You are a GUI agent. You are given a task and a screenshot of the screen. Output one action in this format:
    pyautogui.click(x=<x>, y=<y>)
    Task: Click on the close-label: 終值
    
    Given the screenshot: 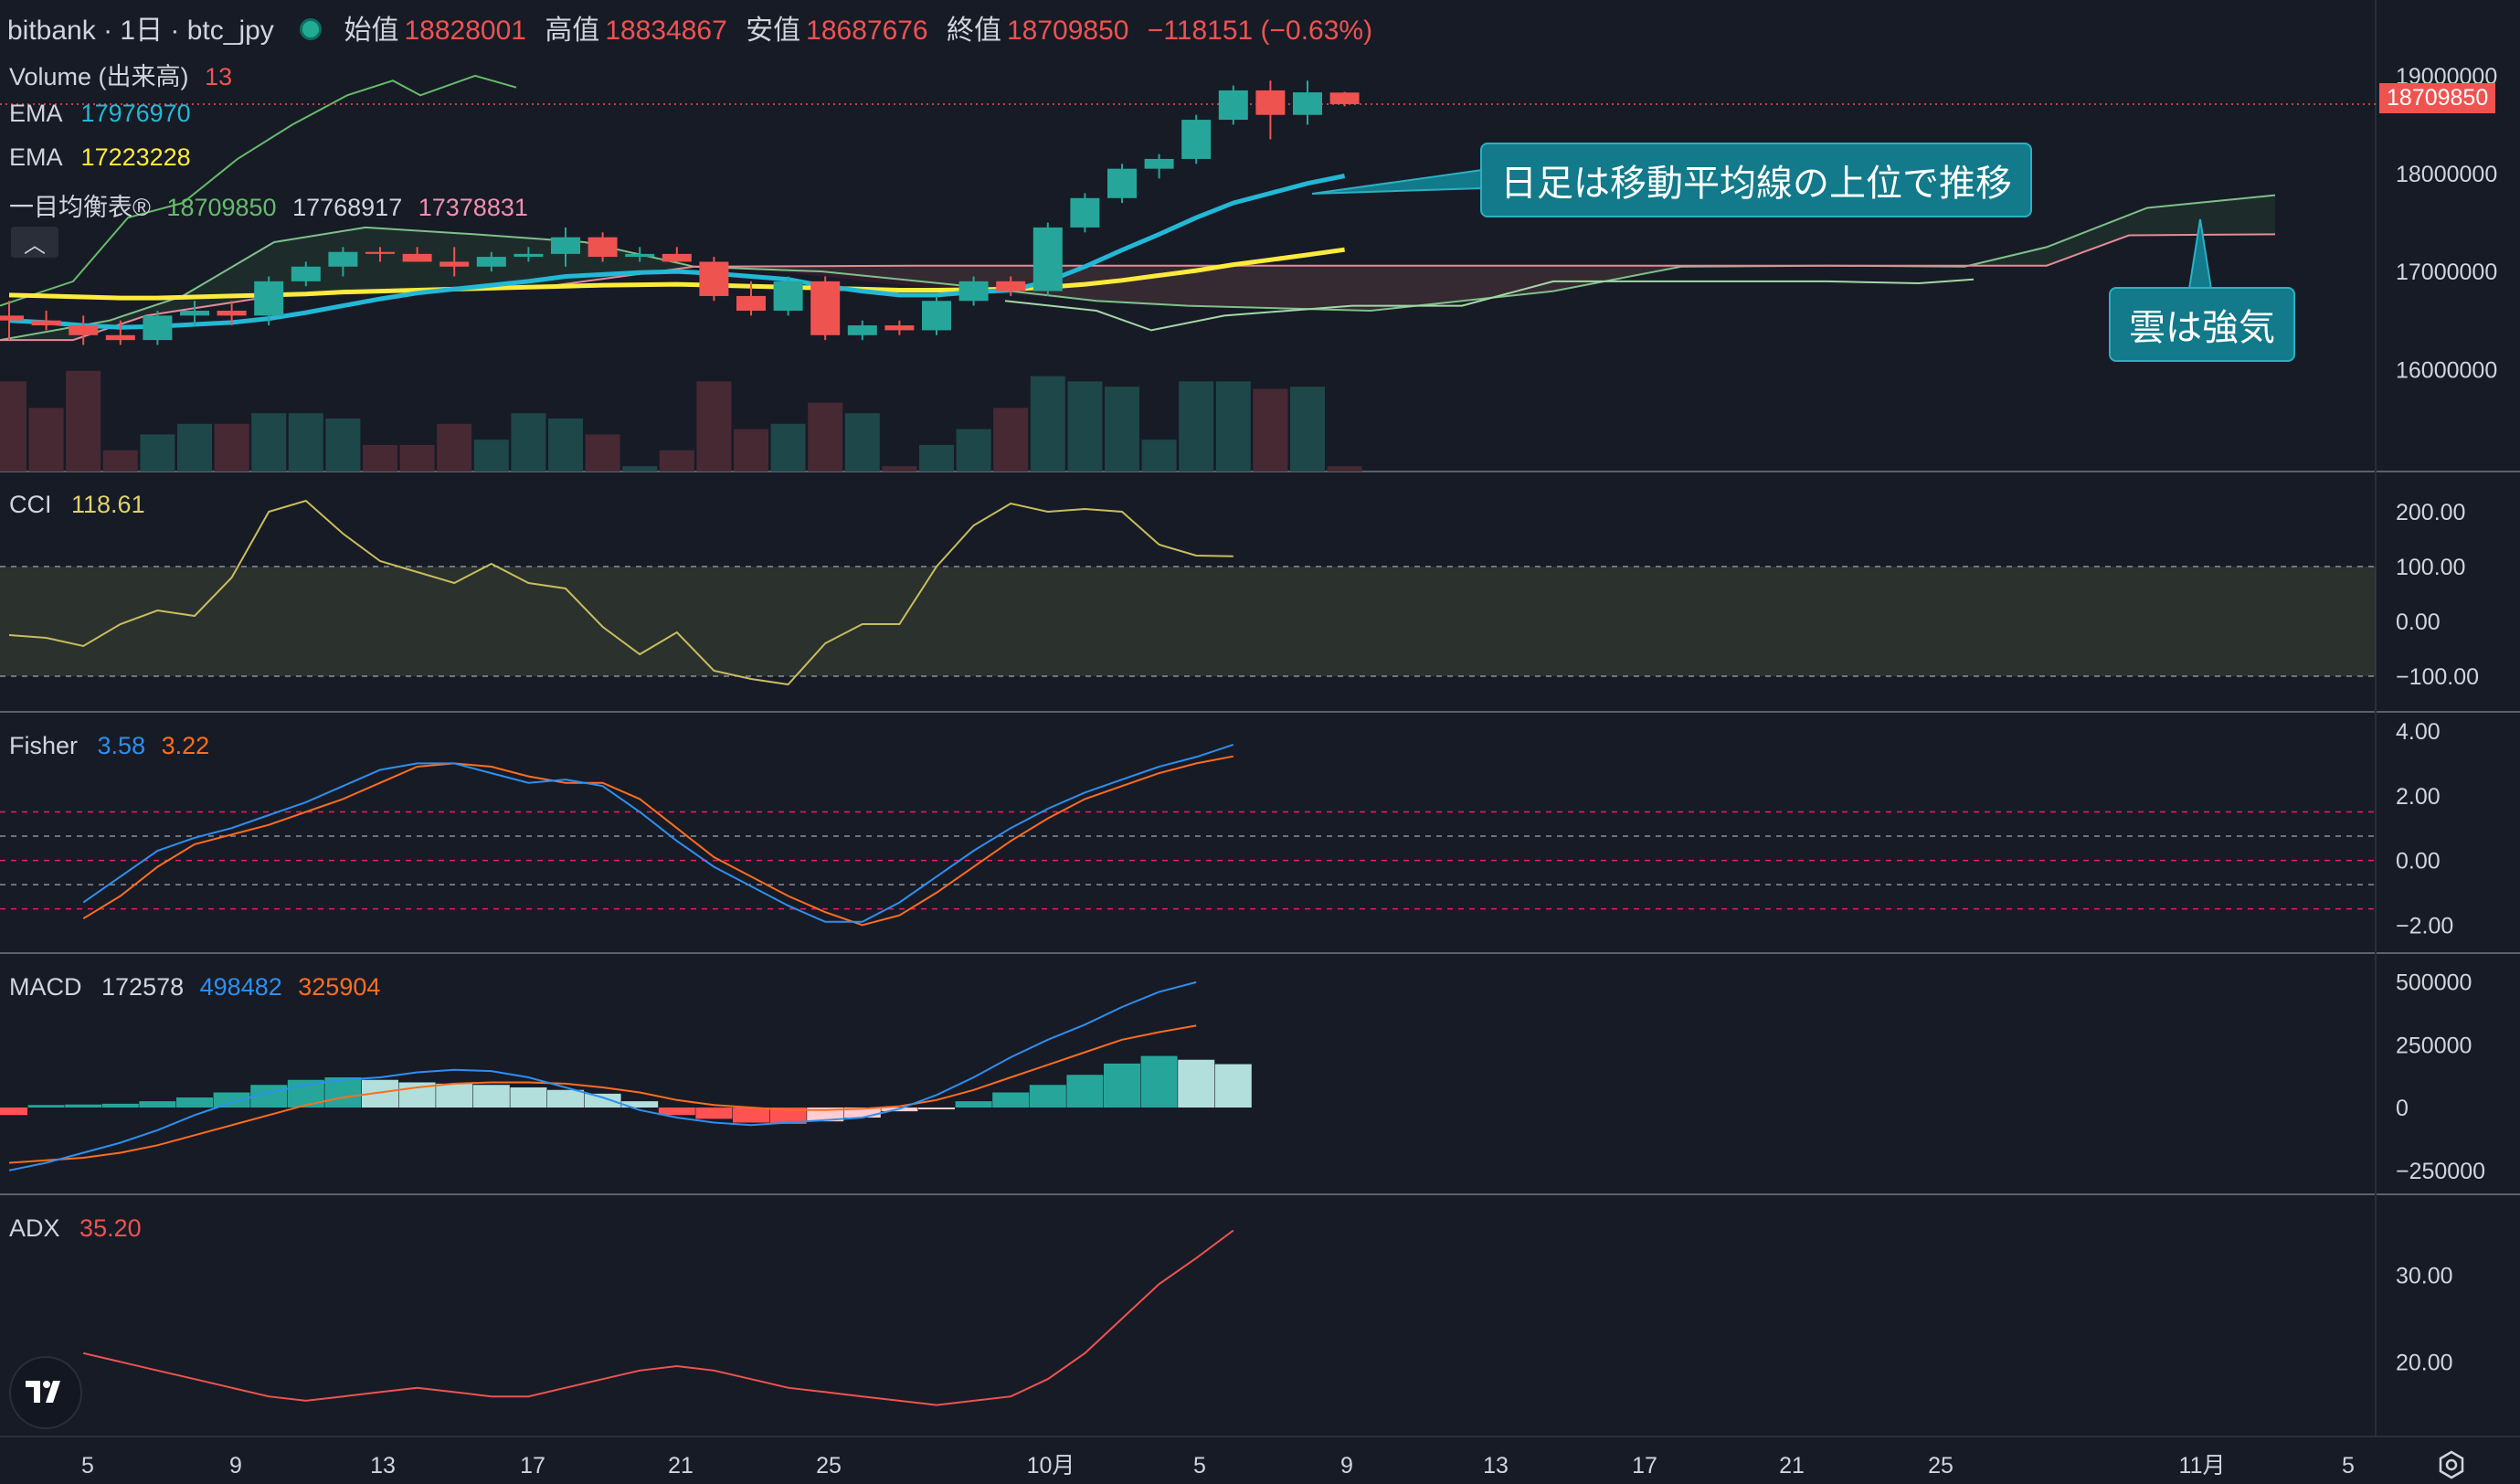 What is the action you would take?
    pyautogui.click(x=974, y=31)
    